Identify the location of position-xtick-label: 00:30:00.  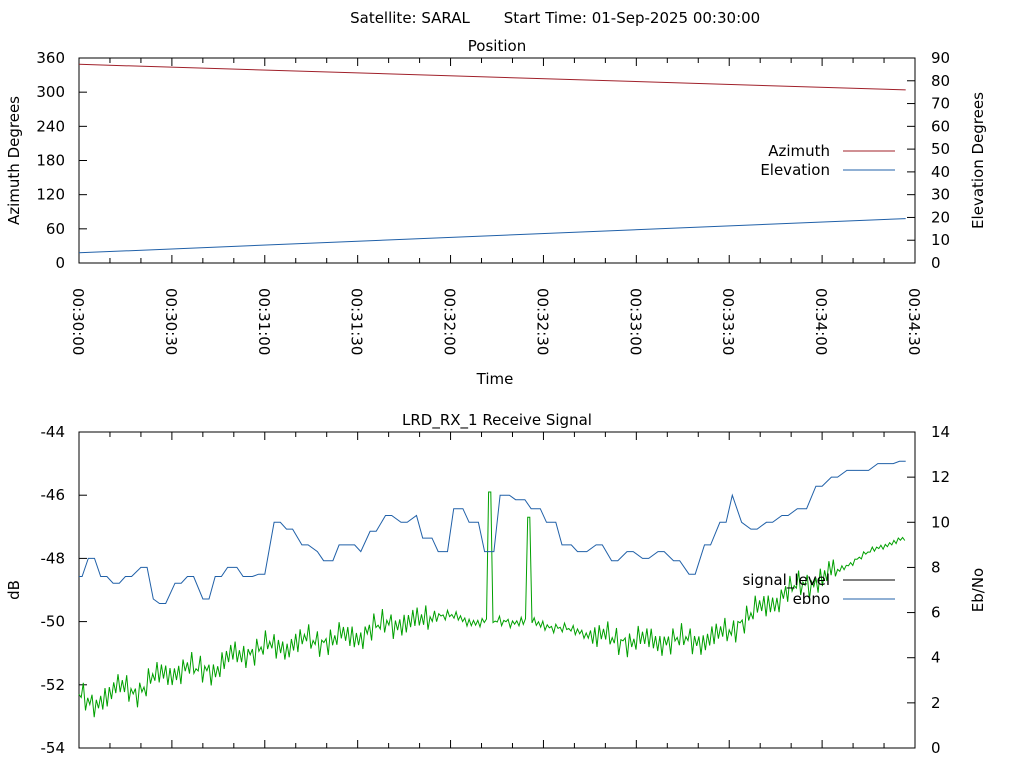
(78, 321).